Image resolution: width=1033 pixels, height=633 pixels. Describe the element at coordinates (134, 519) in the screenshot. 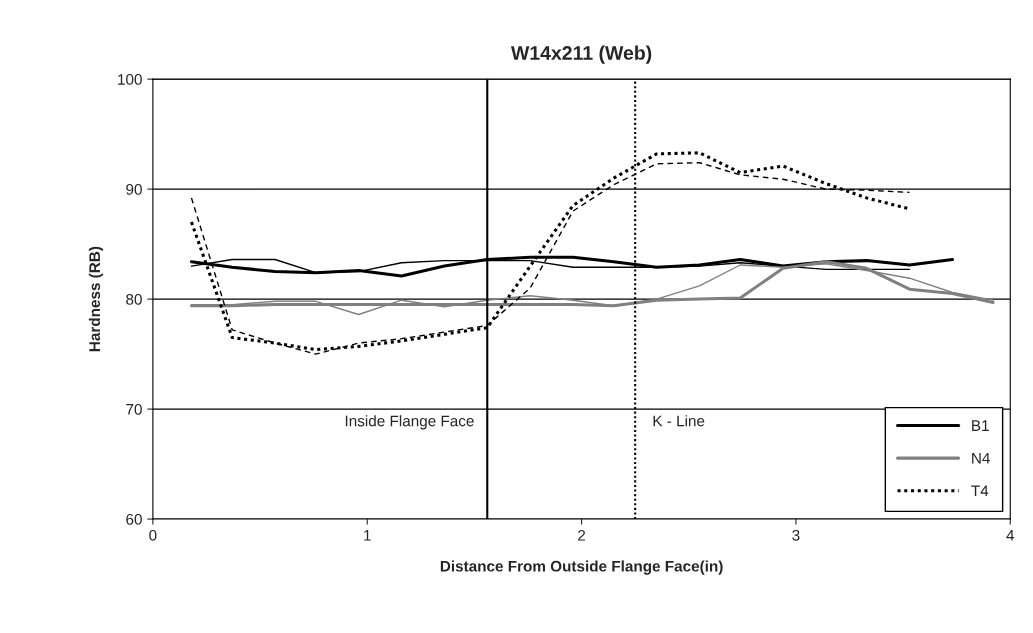

I see `y-tick-label: 60` at that location.